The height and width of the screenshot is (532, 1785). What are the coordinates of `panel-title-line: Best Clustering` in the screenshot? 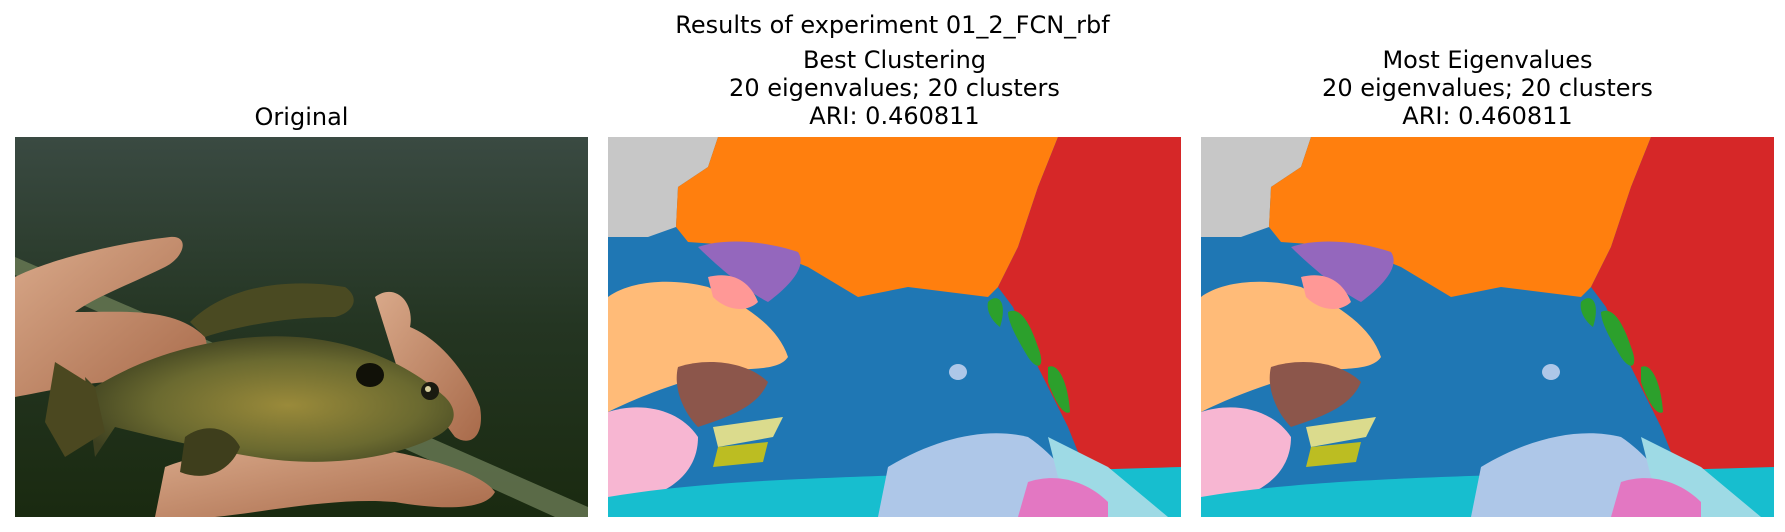 It's located at (894, 60).